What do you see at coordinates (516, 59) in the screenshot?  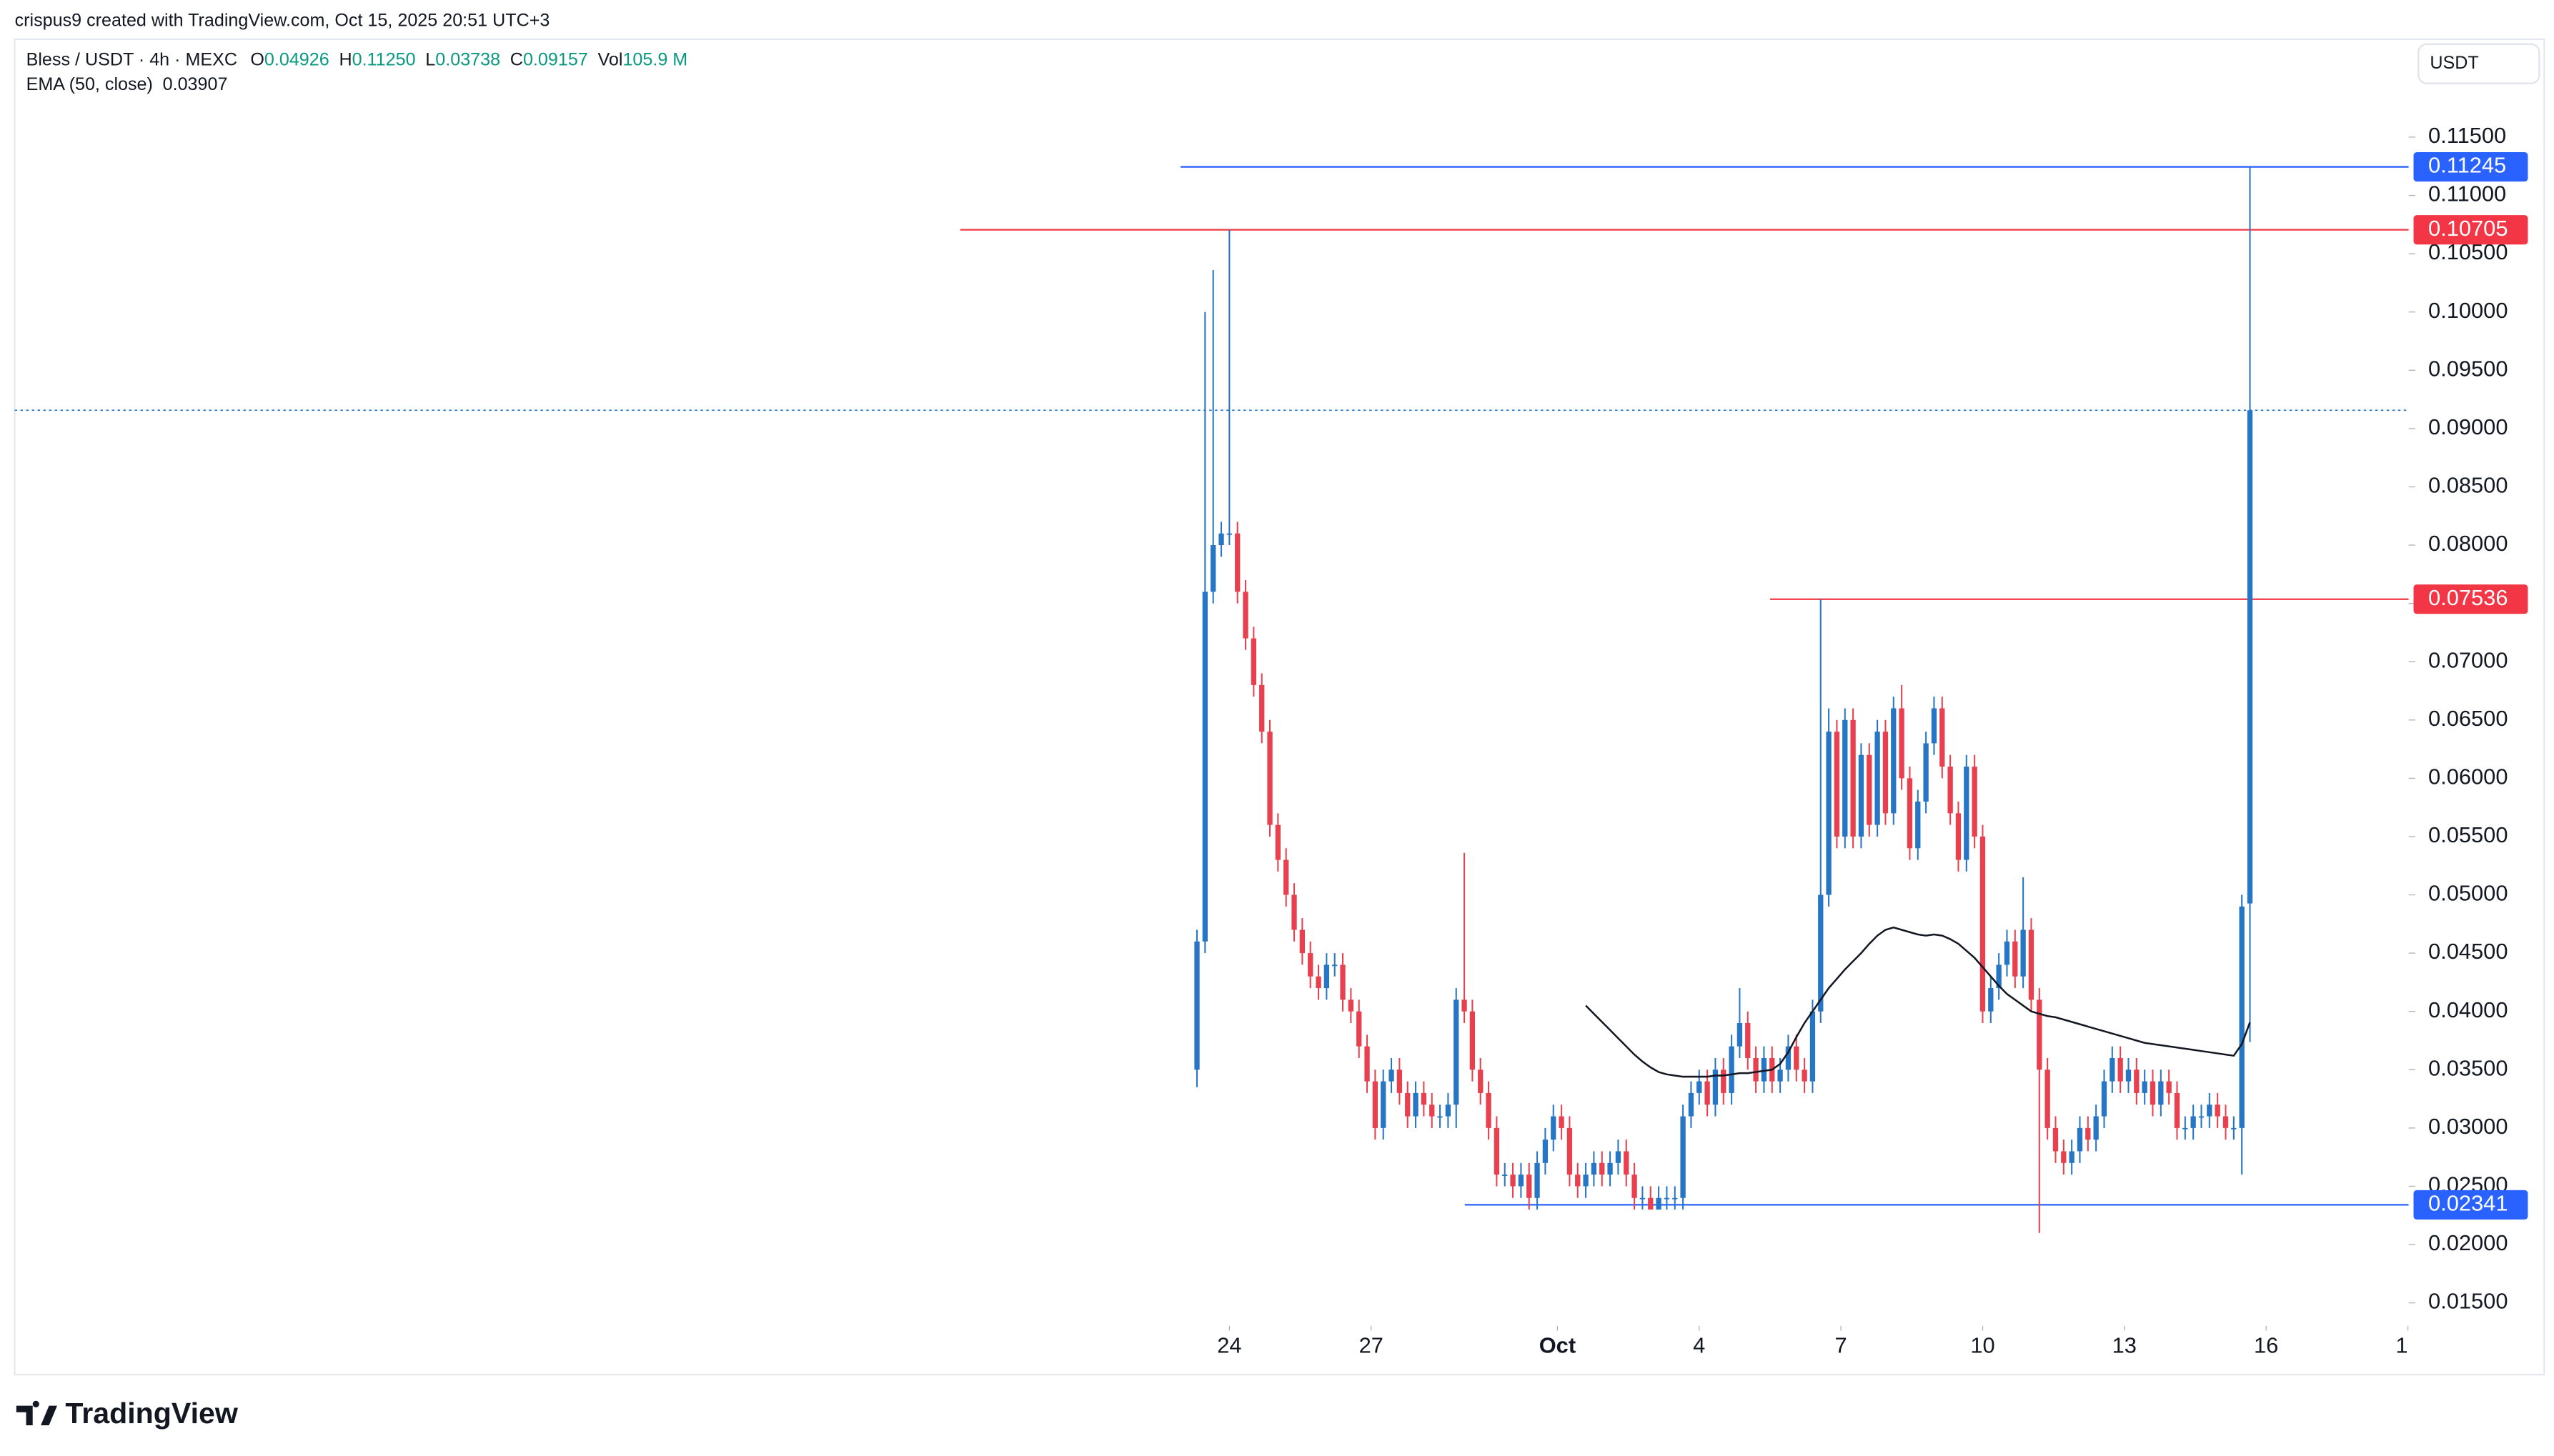 I see `readout-label: C` at bounding box center [516, 59].